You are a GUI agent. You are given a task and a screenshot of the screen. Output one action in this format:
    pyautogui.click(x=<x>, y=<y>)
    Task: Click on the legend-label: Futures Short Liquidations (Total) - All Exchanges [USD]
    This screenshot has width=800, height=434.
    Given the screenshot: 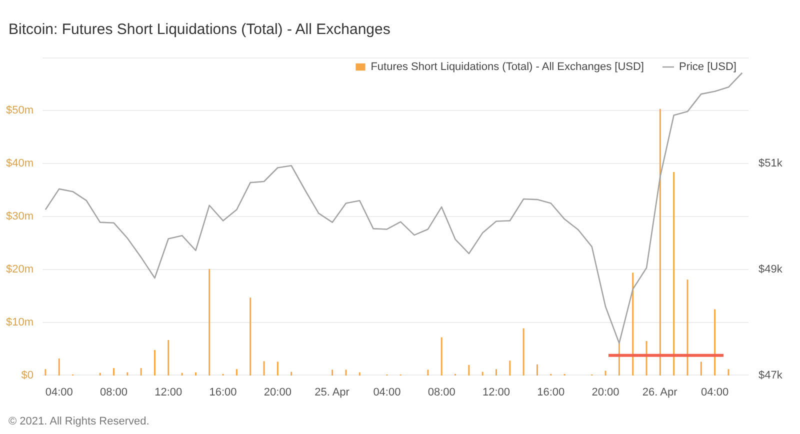 What is the action you would take?
    pyautogui.click(x=507, y=66)
    